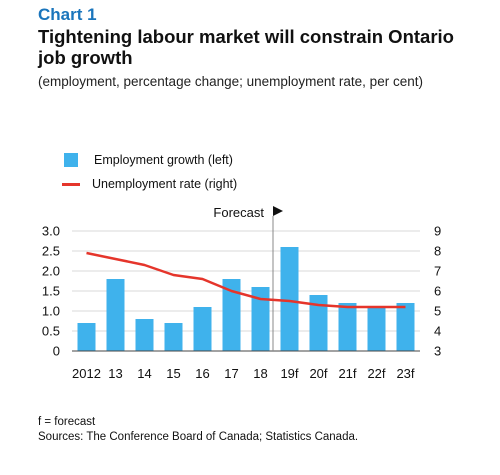 Image resolution: width=500 pixels, height=475 pixels. I want to click on y-left-tick-label: 3.0, so click(51, 231).